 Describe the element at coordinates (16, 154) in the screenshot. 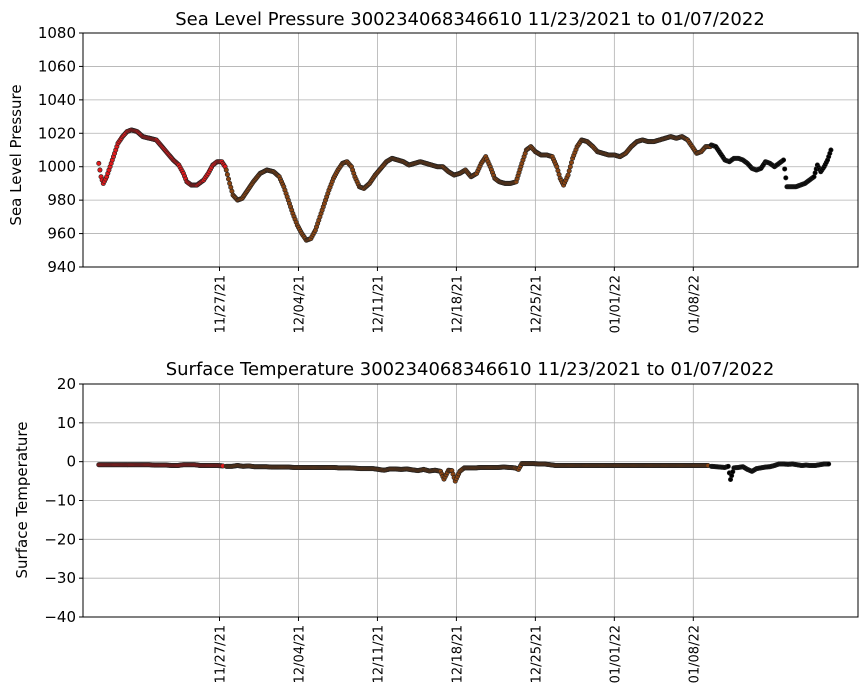

I see `pressure-y-axis-label: Sea Level Pressure` at that location.